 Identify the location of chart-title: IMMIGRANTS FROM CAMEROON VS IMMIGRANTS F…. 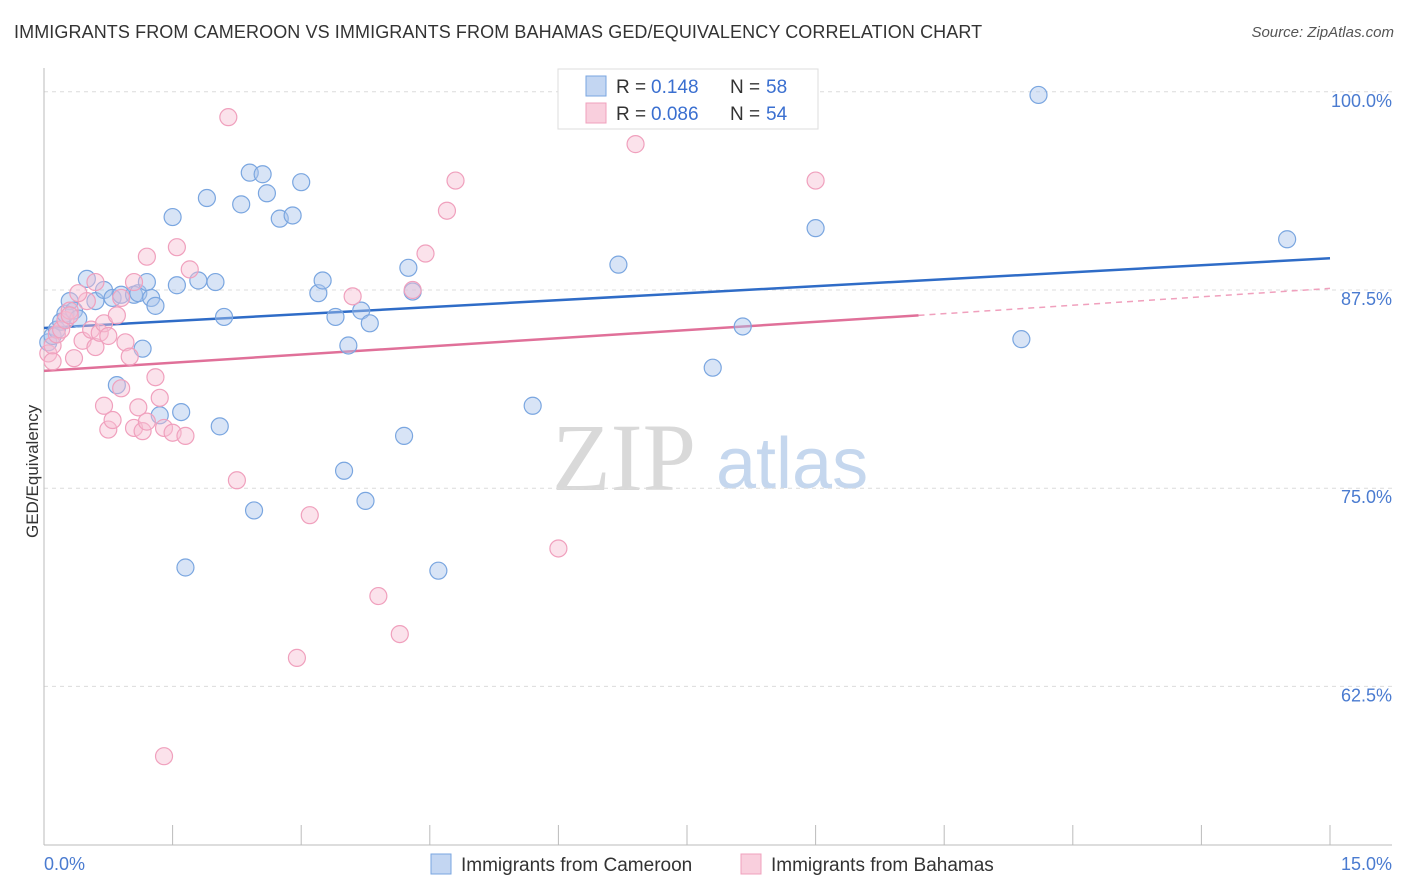
(498, 32).